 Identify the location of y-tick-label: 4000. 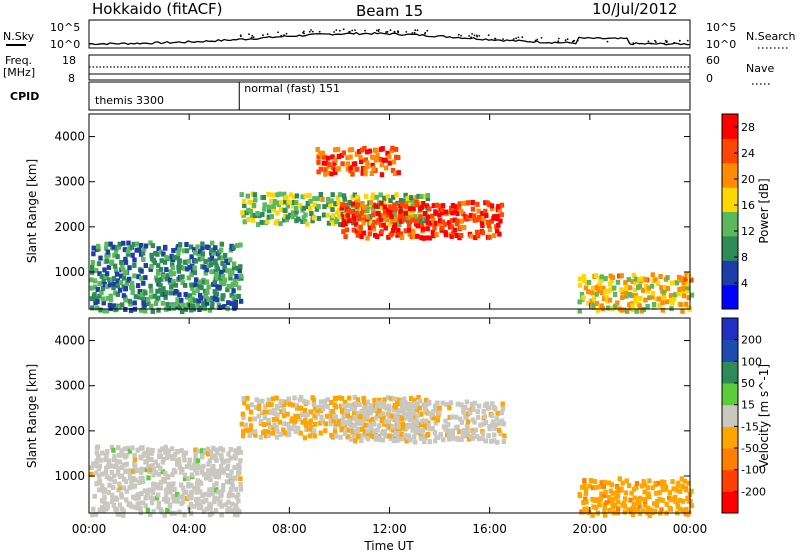
(69, 137).